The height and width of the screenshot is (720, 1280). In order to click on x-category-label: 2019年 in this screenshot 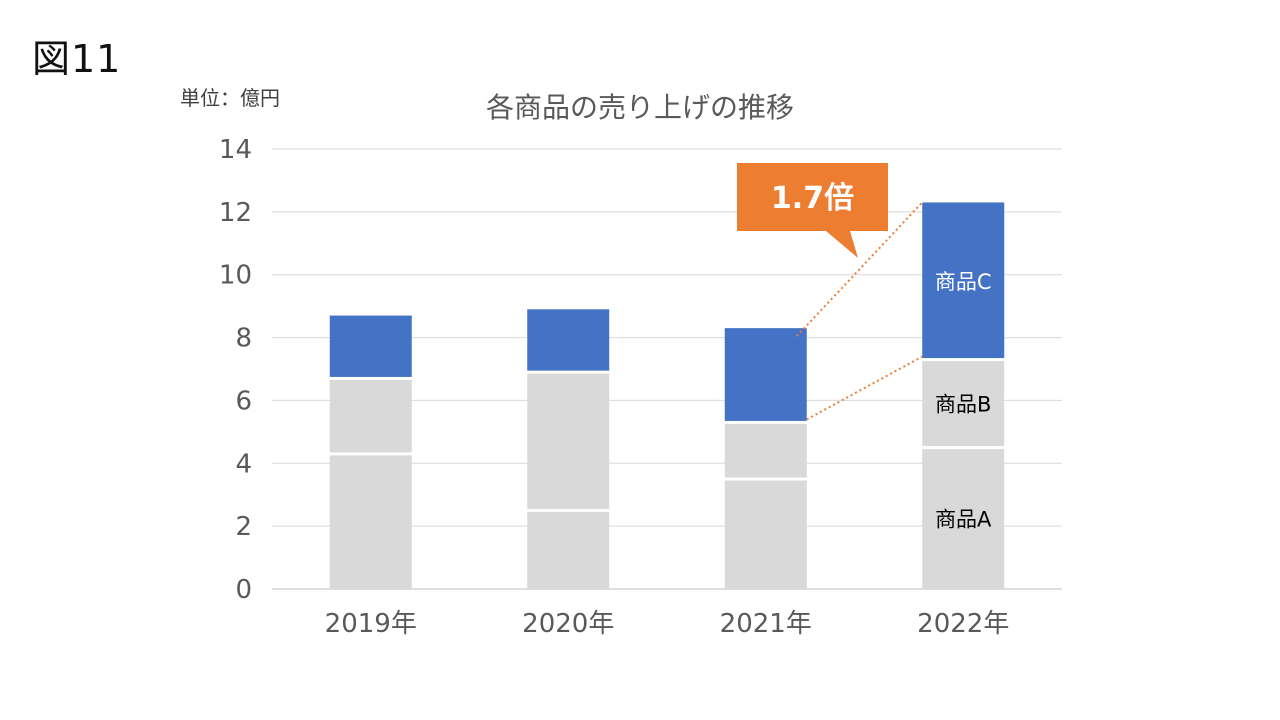, I will do `click(371, 624)`.